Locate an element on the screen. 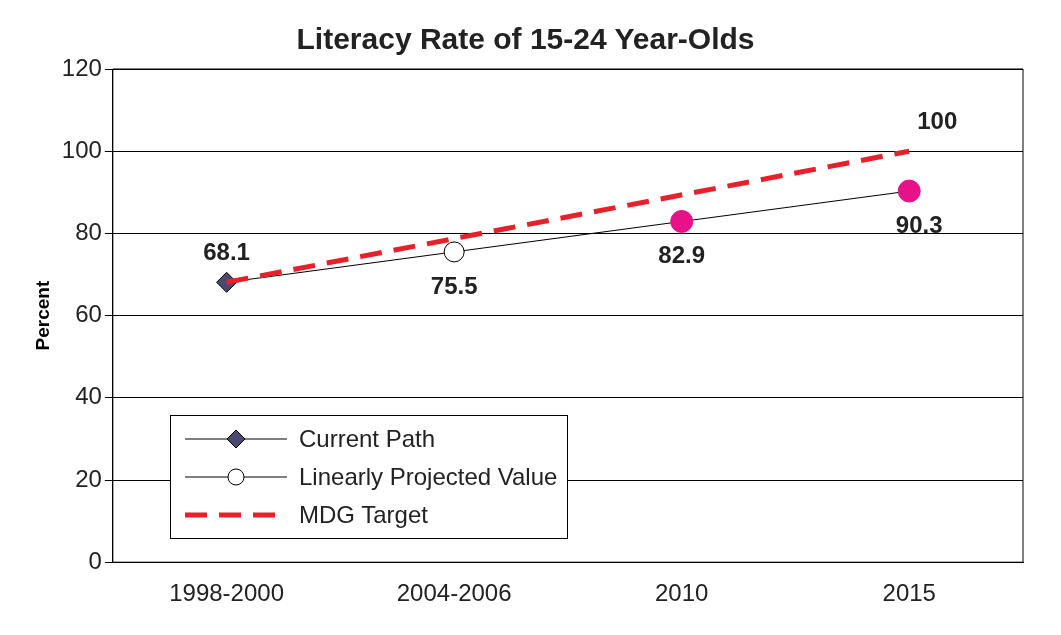  data-label: 100 is located at coordinates (937, 121).